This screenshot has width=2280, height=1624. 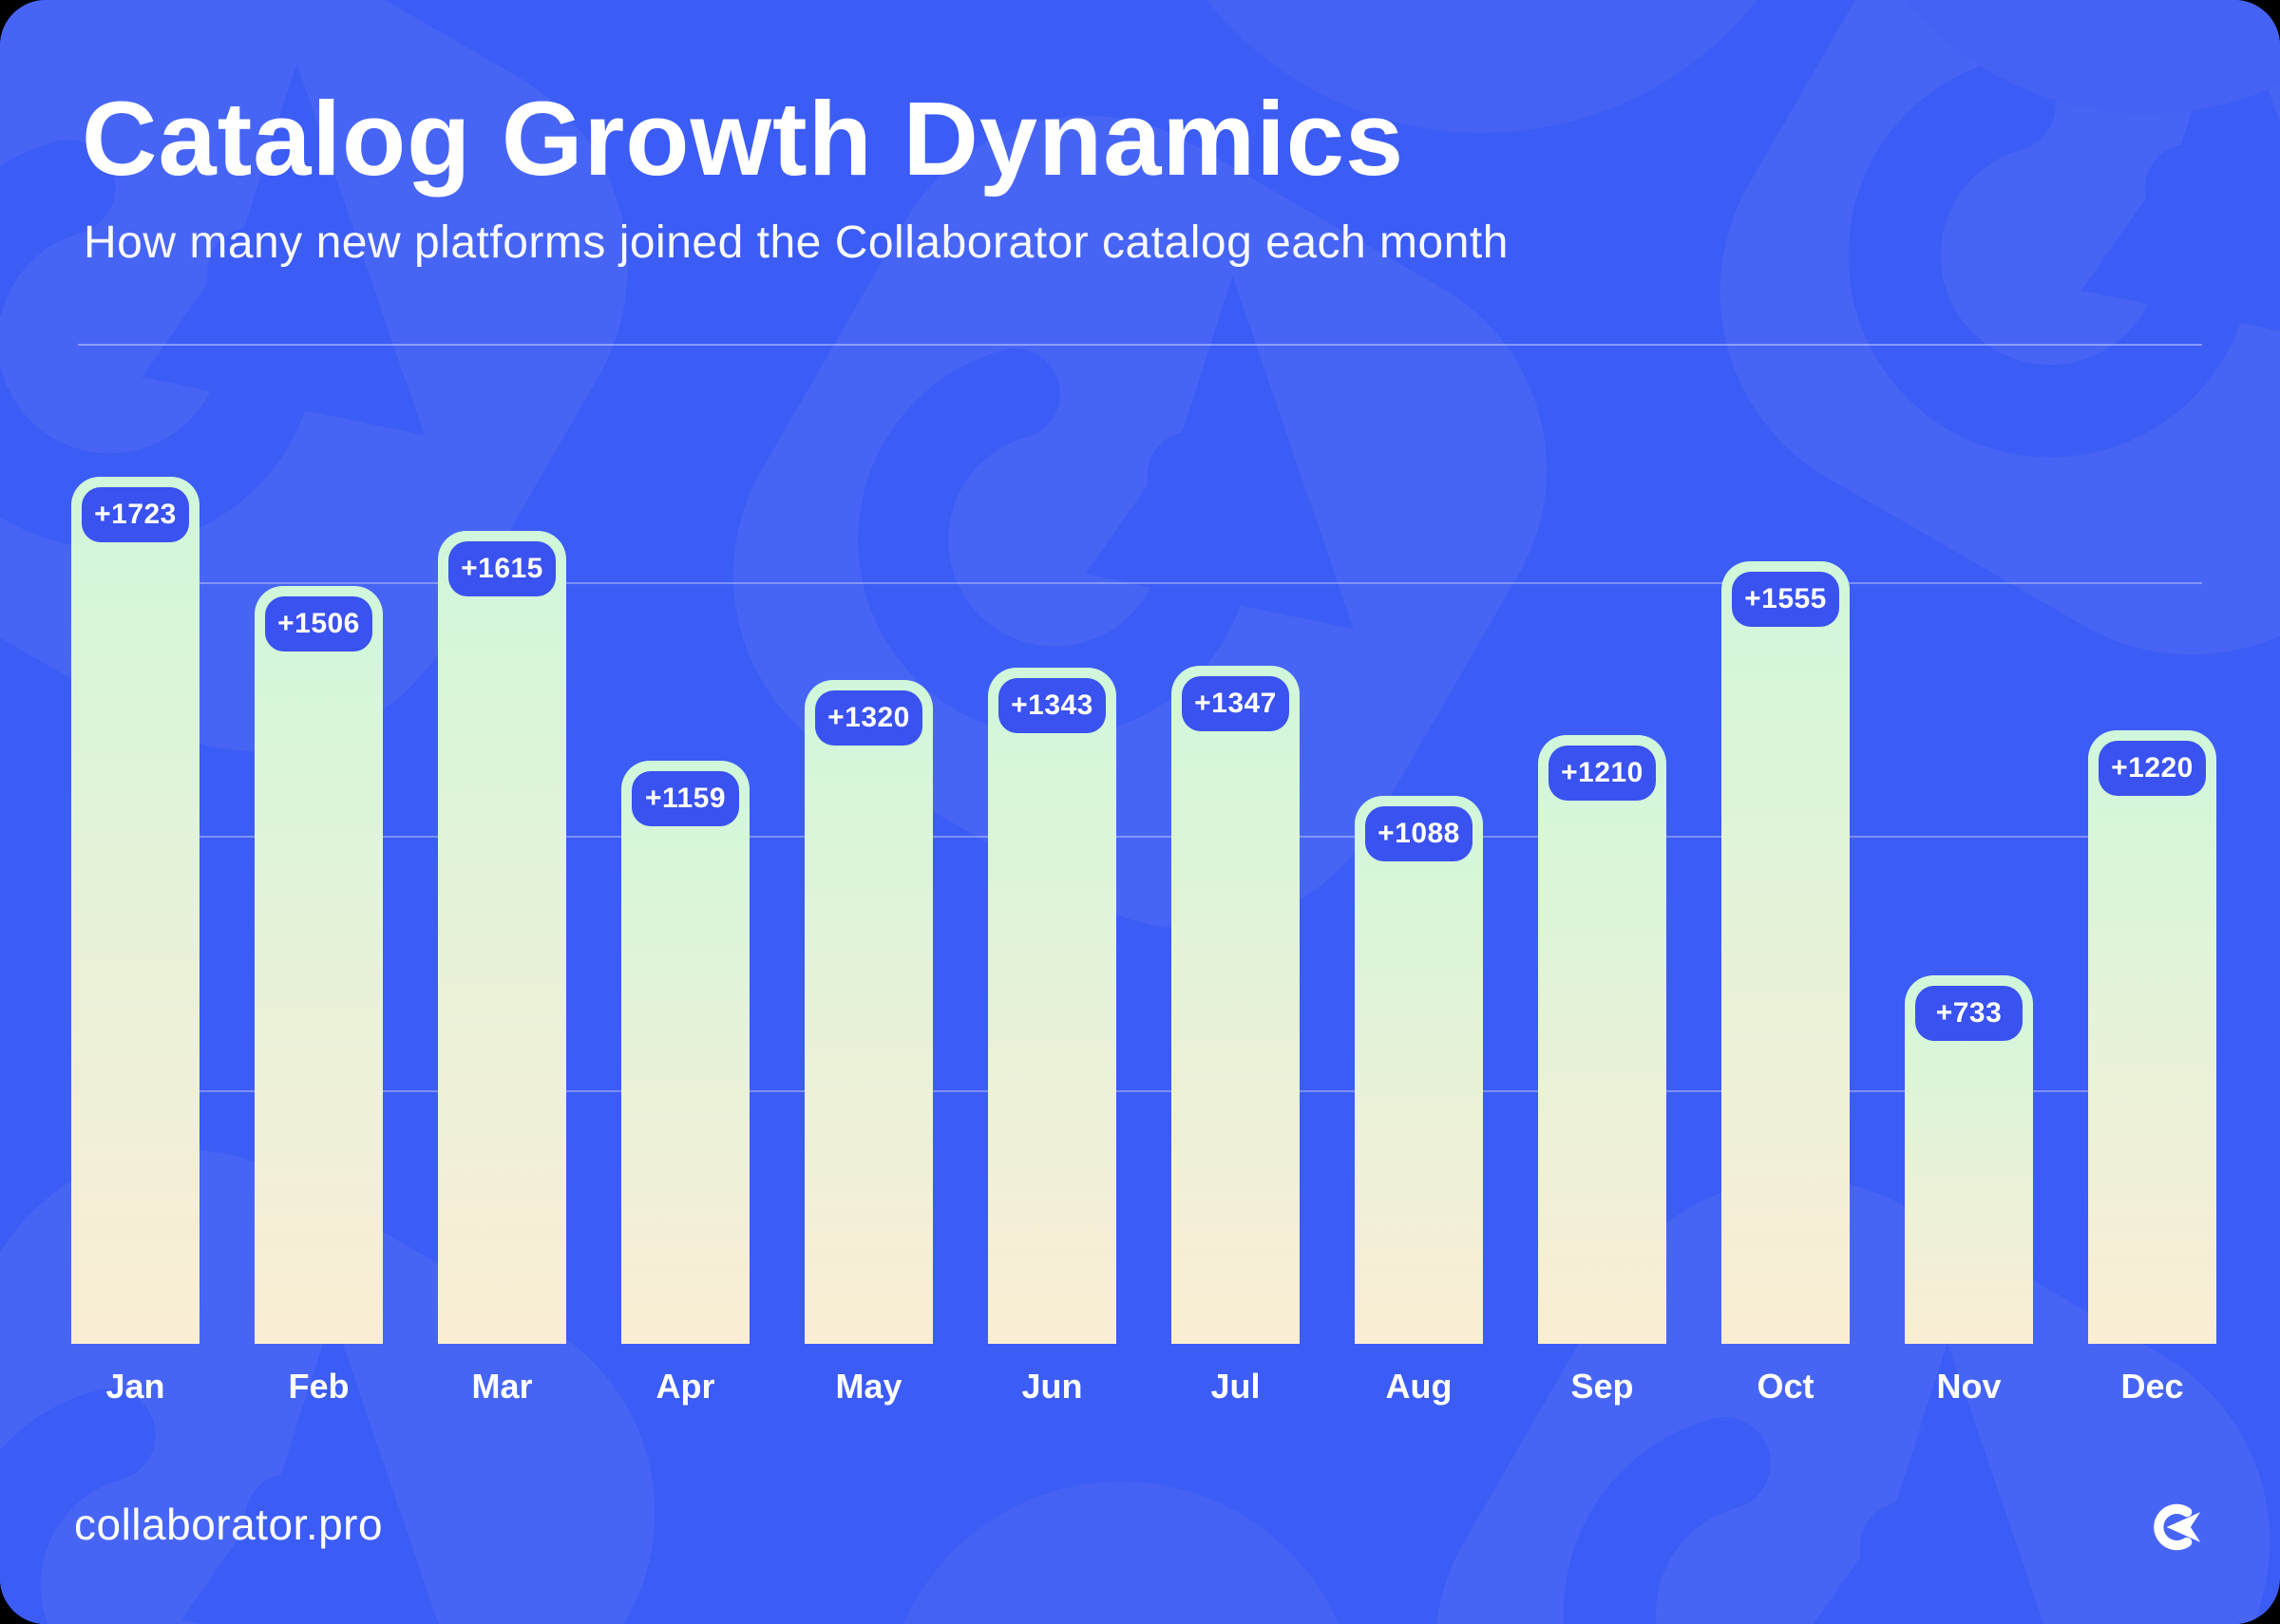 I want to click on month-label-jan: Jan, so click(x=135, y=1386).